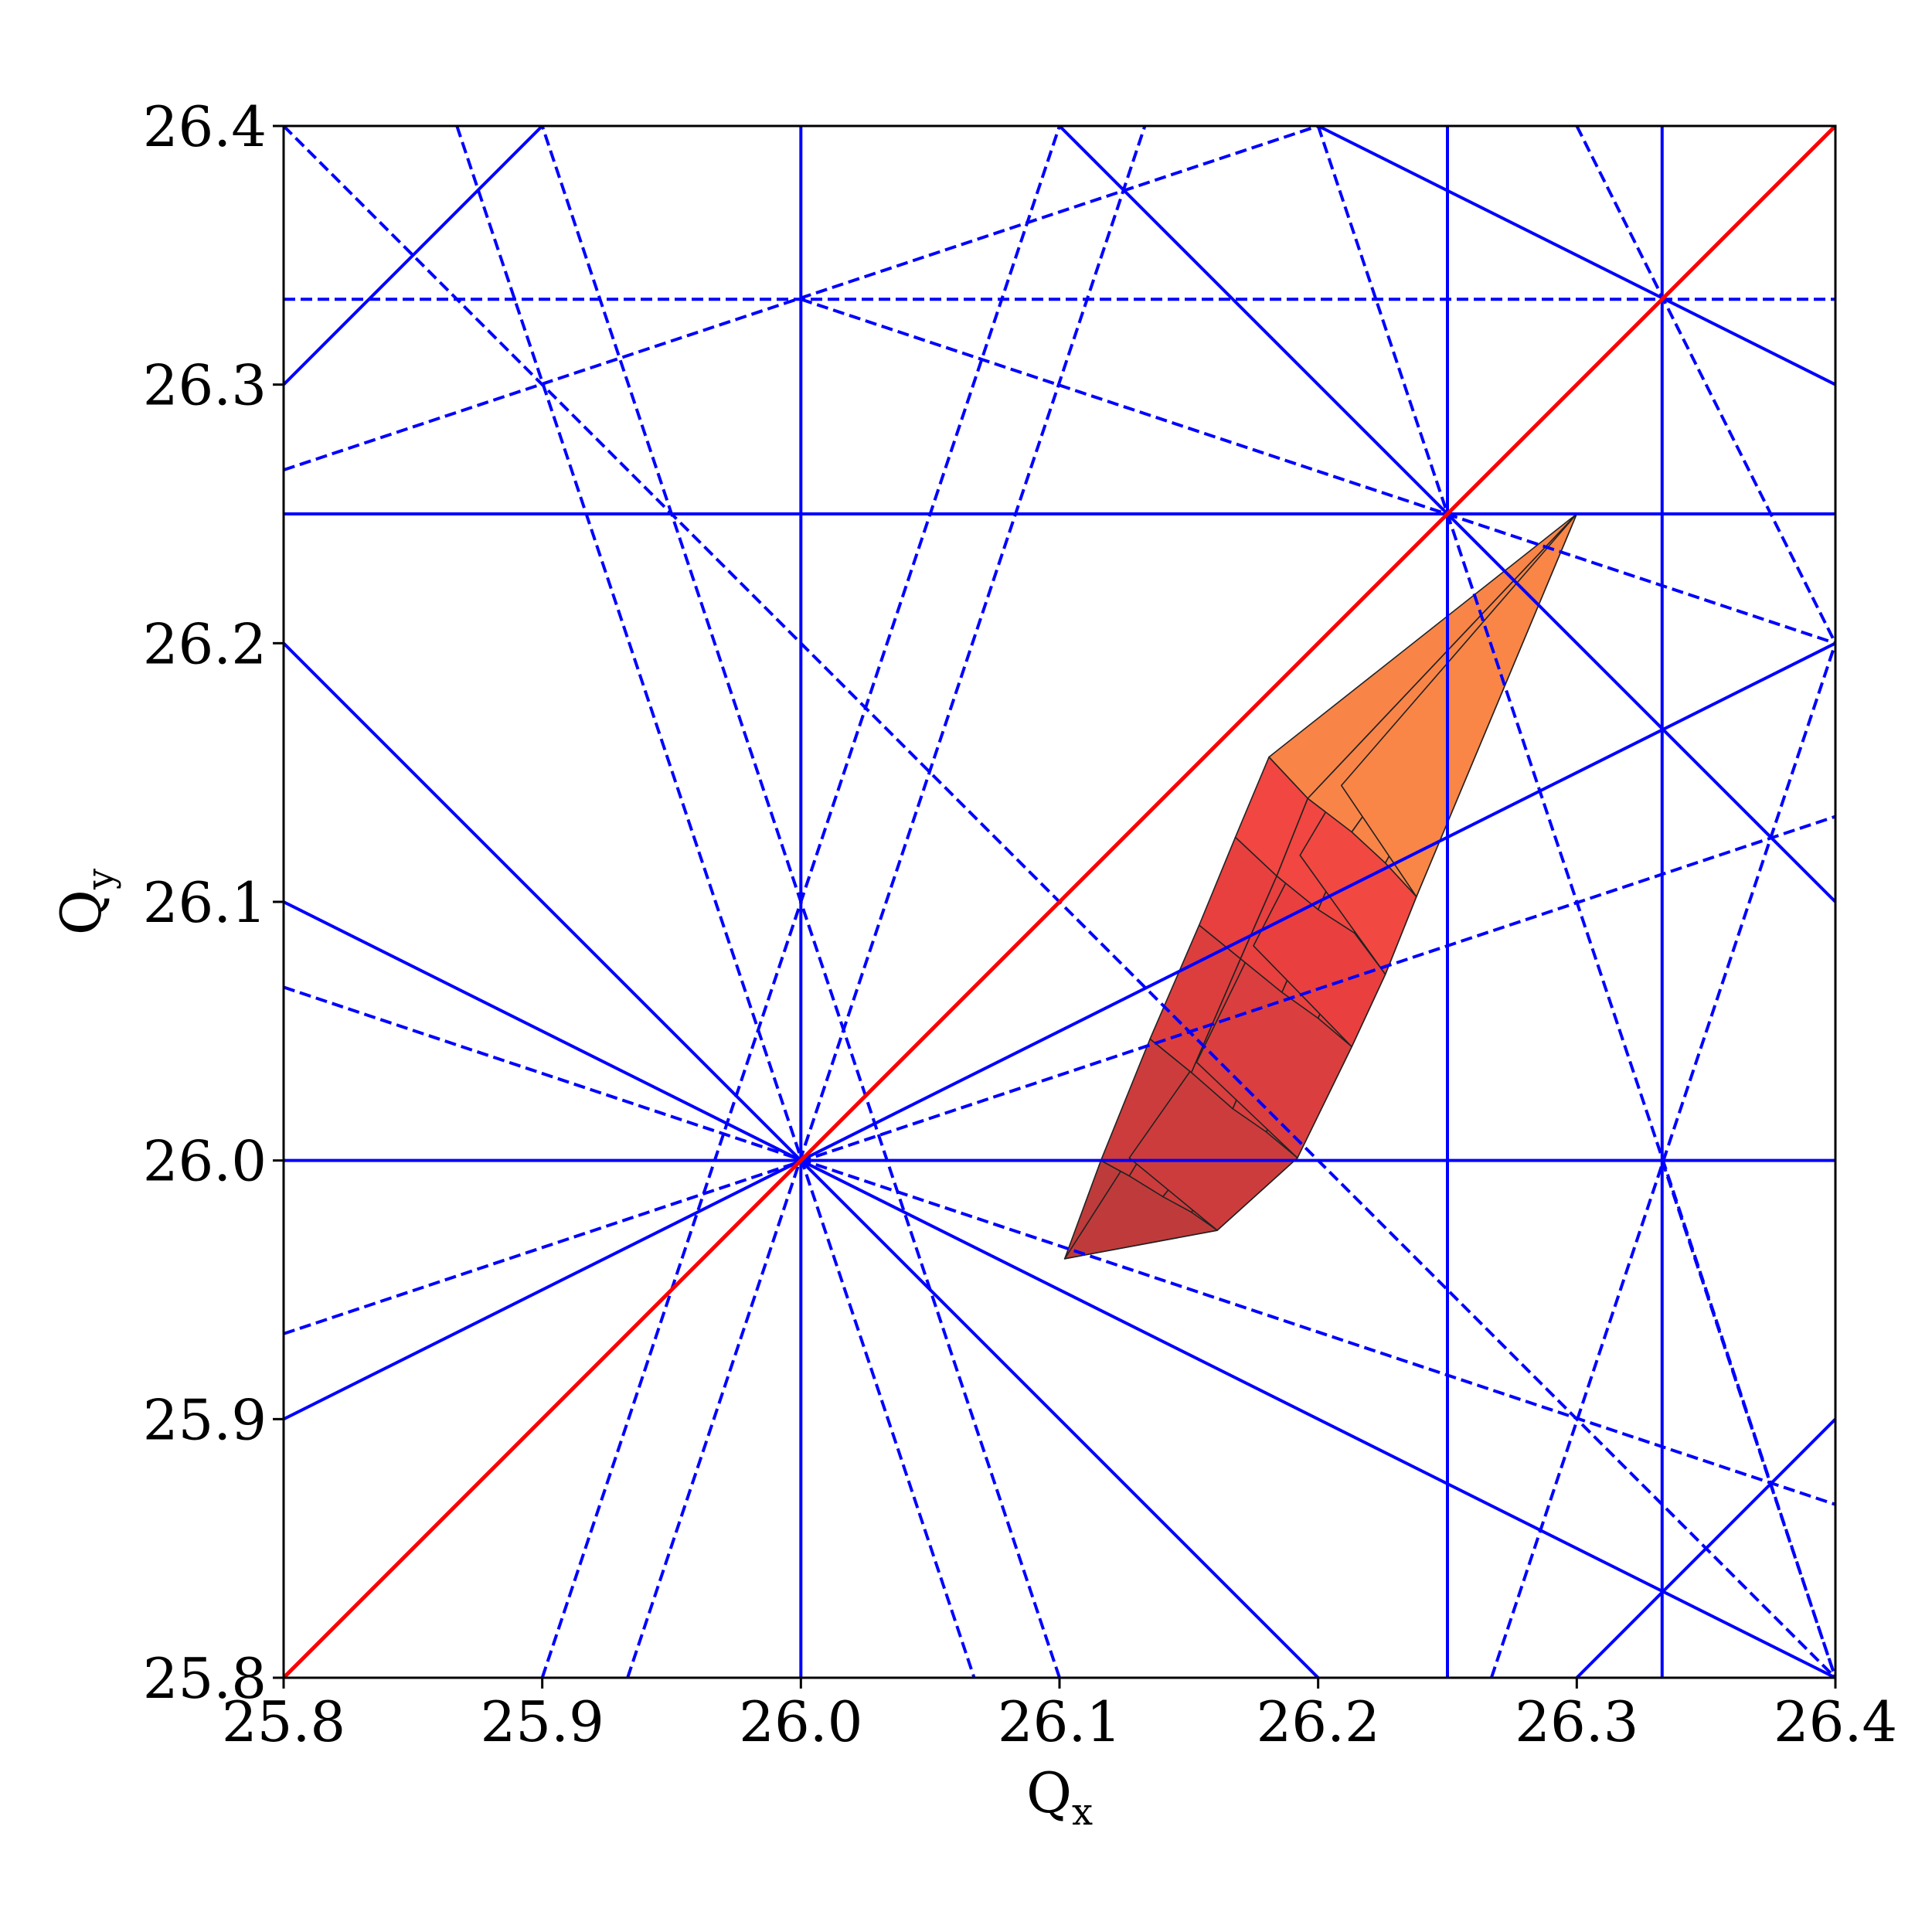  What do you see at coordinates (542, 1722) in the screenshot?
I see `x-tick-label: 25.9` at bounding box center [542, 1722].